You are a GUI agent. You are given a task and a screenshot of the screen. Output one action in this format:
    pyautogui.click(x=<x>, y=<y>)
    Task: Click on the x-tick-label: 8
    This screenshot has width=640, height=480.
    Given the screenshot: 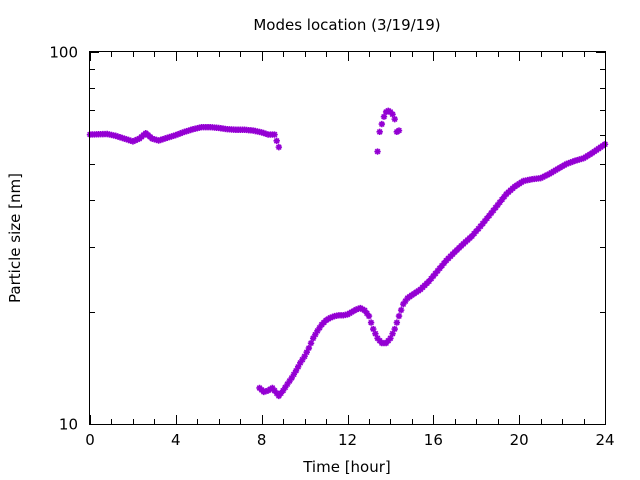 What is the action you would take?
    pyautogui.click(x=262, y=440)
    